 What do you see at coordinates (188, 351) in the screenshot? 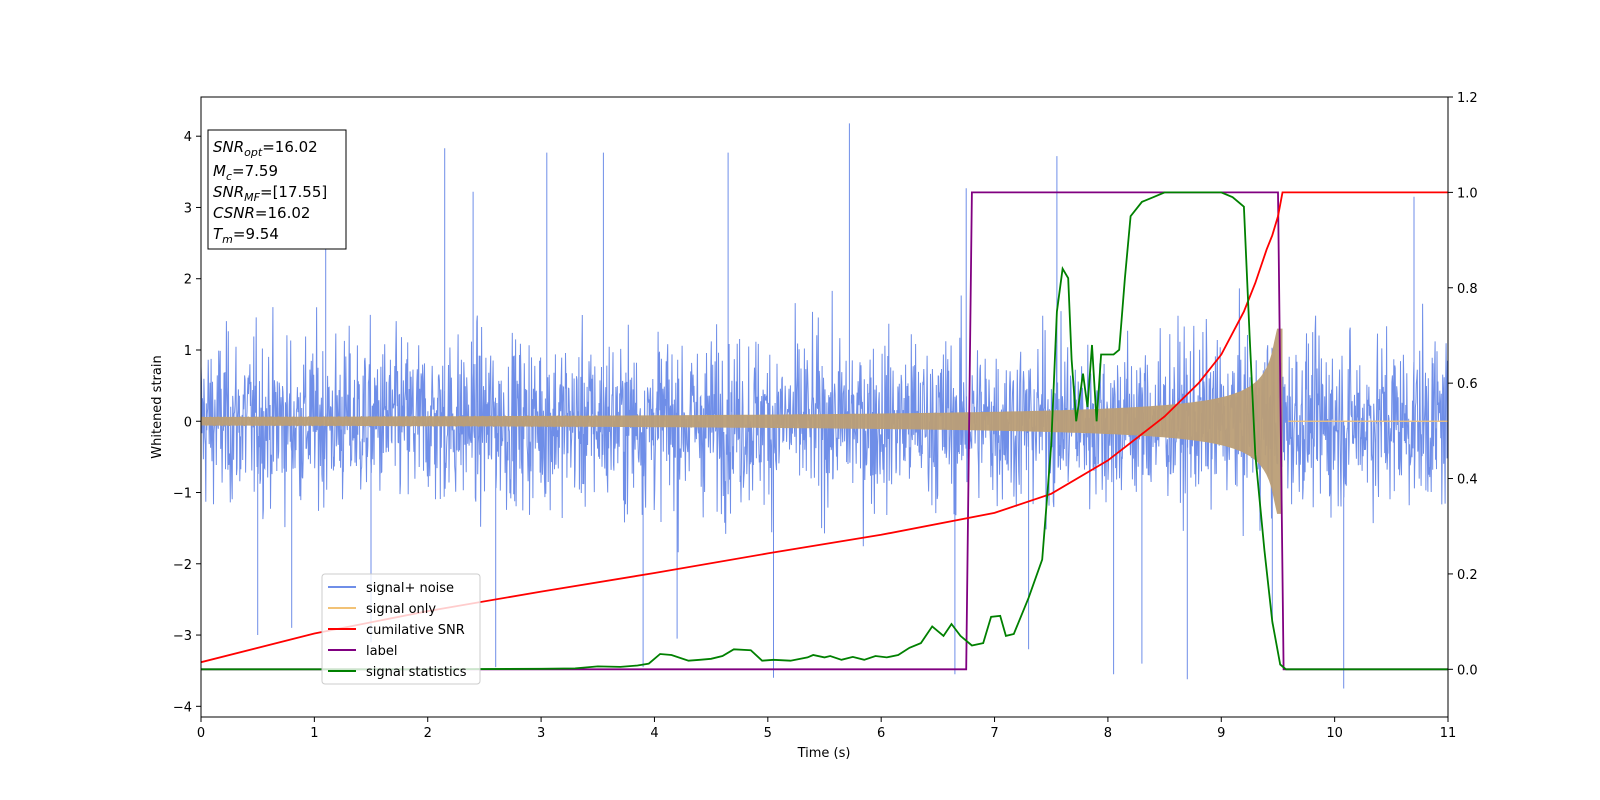
I see `y-tick-label: 1` at bounding box center [188, 351].